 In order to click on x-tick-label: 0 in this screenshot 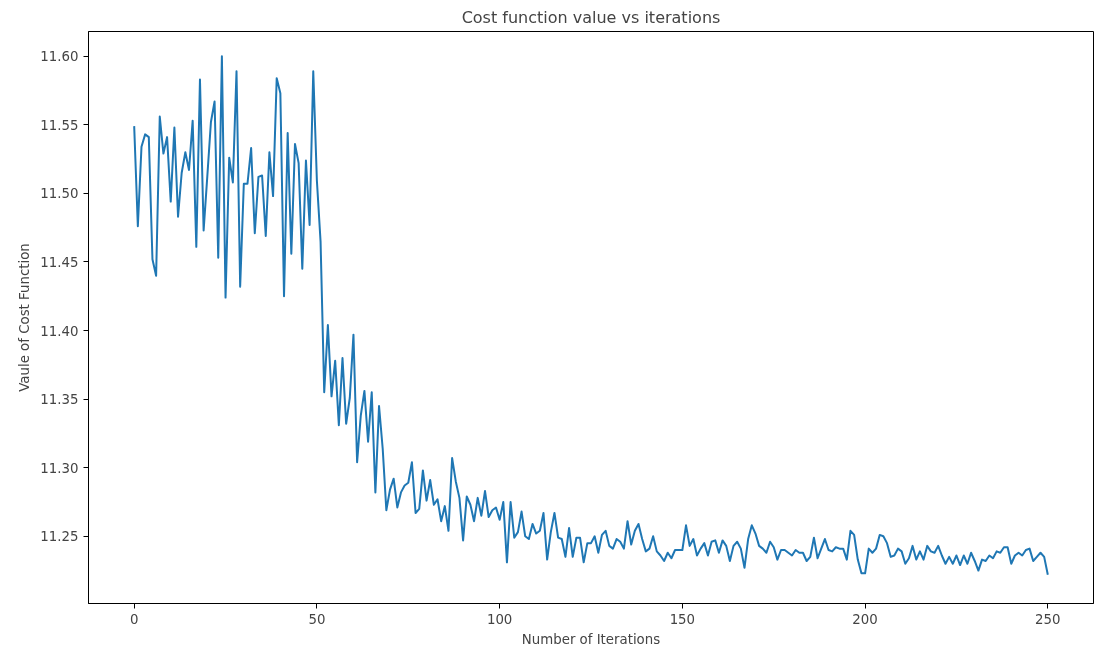, I will do `click(134, 619)`.